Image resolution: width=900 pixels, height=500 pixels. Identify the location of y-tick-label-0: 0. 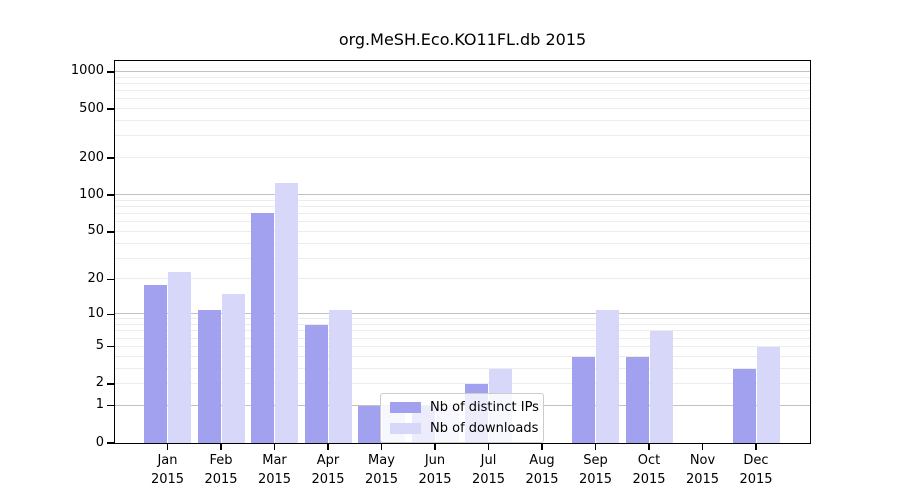
(99, 442).